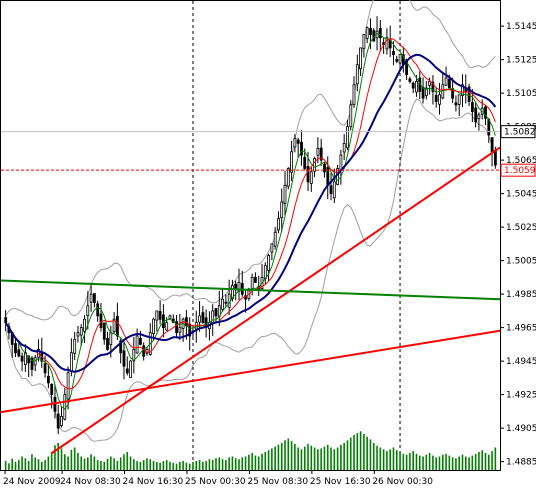  What do you see at coordinates (521, 329) in the screenshot?
I see `price-tick-label: 1.4965` at bounding box center [521, 329].